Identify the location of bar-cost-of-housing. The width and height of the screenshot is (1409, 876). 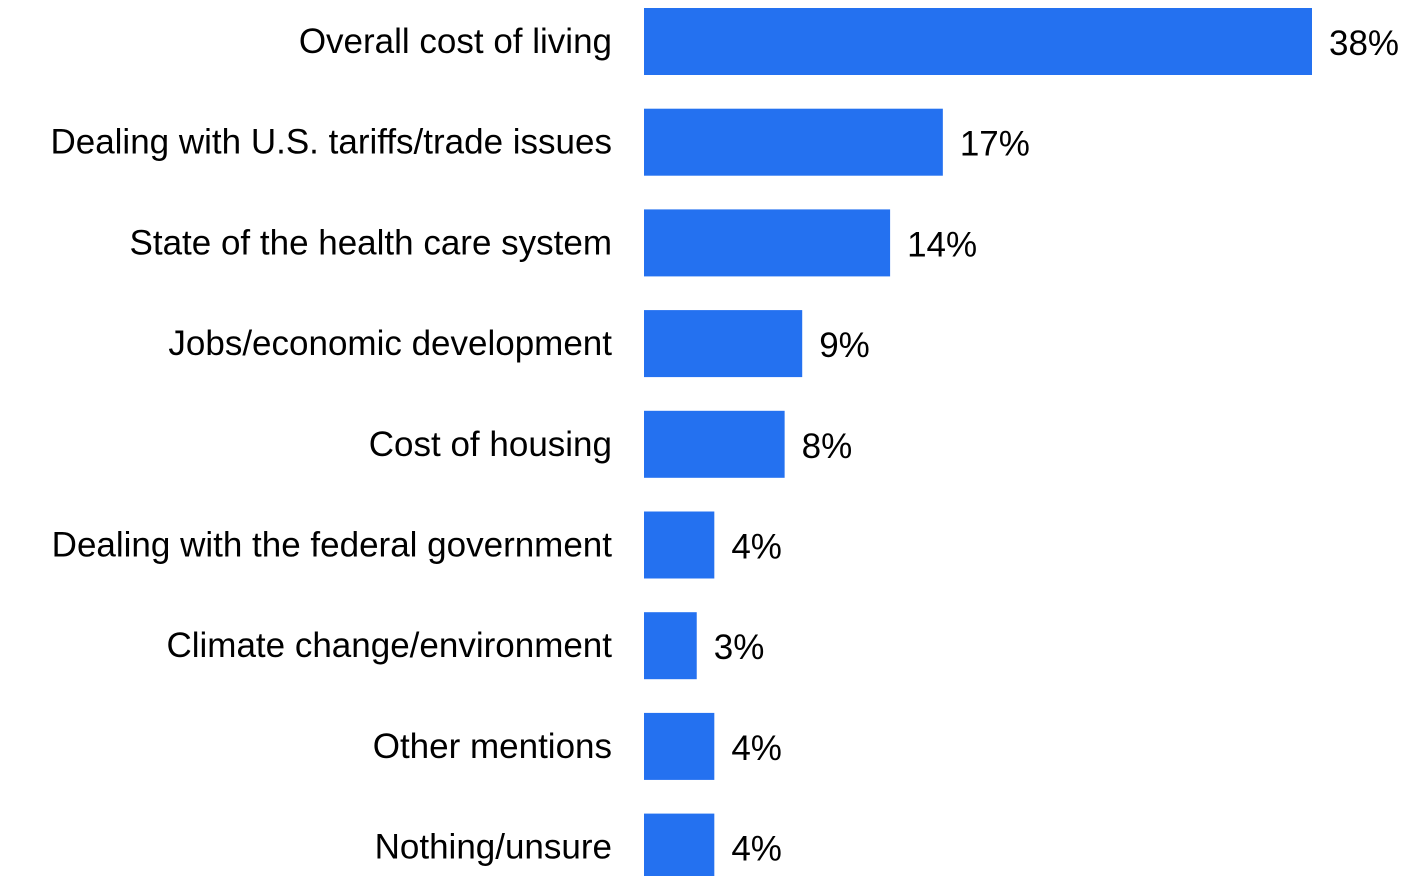
(714, 444).